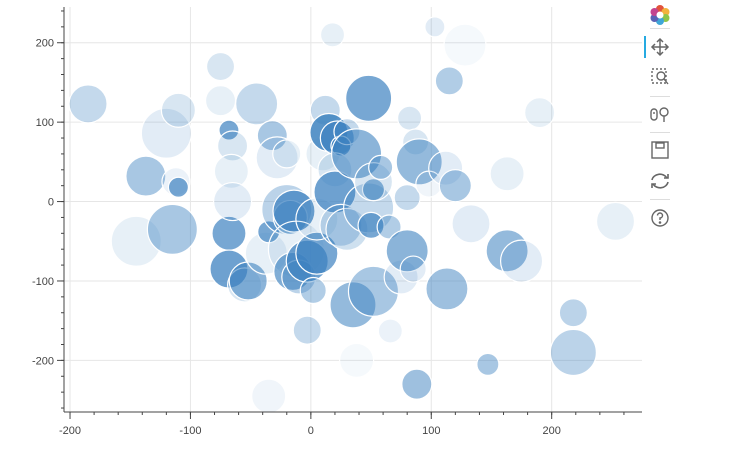  What do you see at coordinates (190, 431) in the screenshot?
I see `x-tick-label: -100` at bounding box center [190, 431].